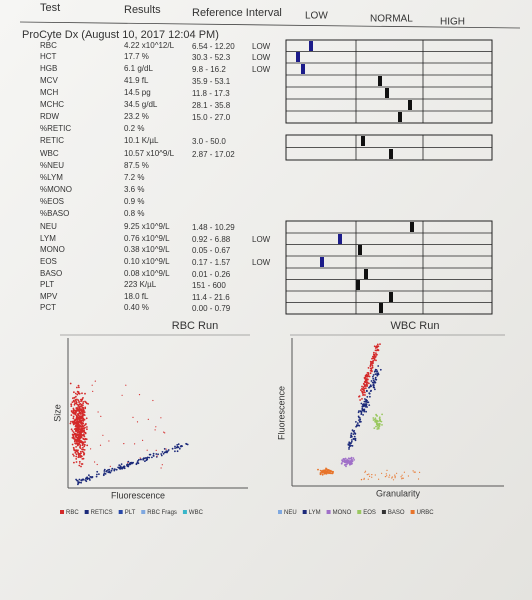 The image size is (532, 600). What do you see at coordinates (147, 261) in the screenshot?
I see `result: 0.10 x10^9/L` at bounding box center [147, 261].